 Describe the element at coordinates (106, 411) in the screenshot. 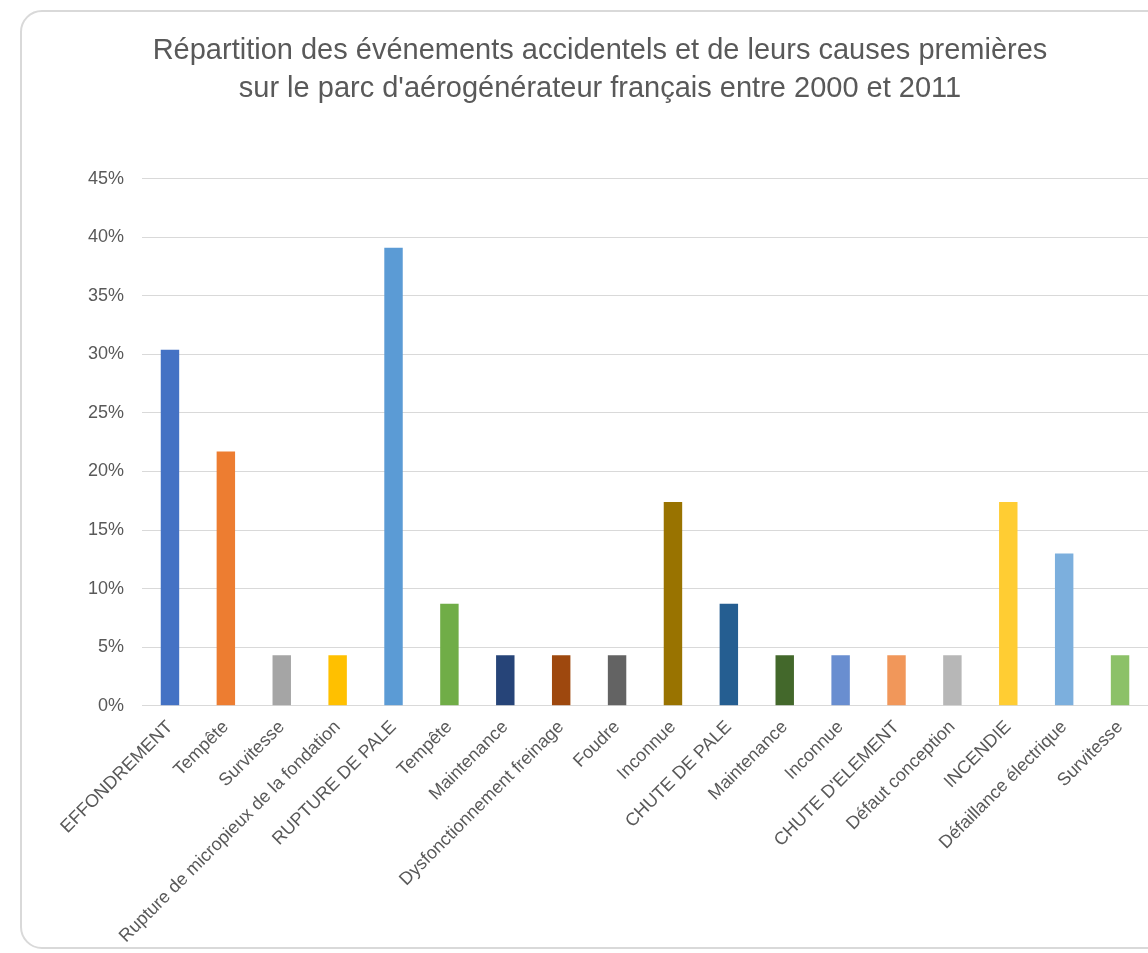

I see `y-tick-label: 25%` at that location.